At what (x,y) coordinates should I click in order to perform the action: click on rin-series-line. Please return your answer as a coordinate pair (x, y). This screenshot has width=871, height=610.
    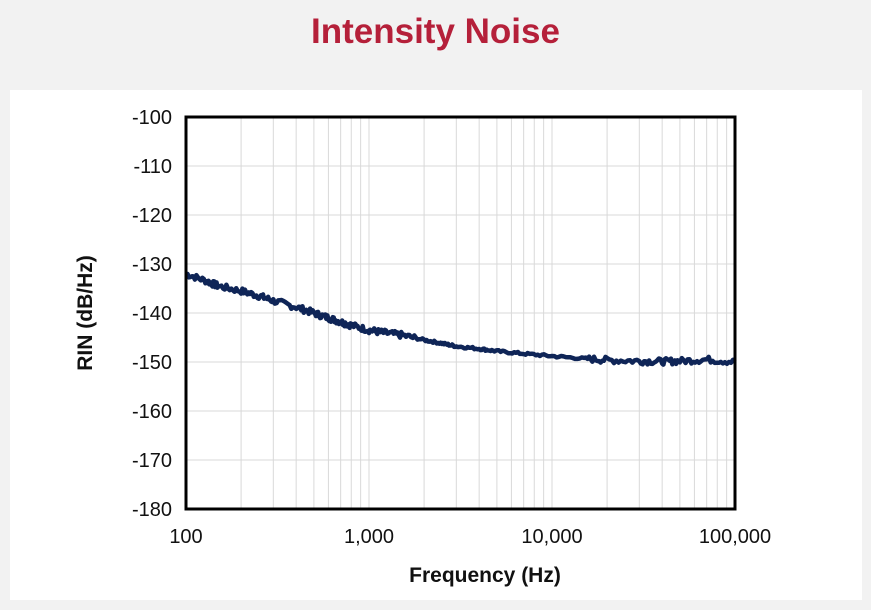
    Looking at the image, I should click on (461, 319).